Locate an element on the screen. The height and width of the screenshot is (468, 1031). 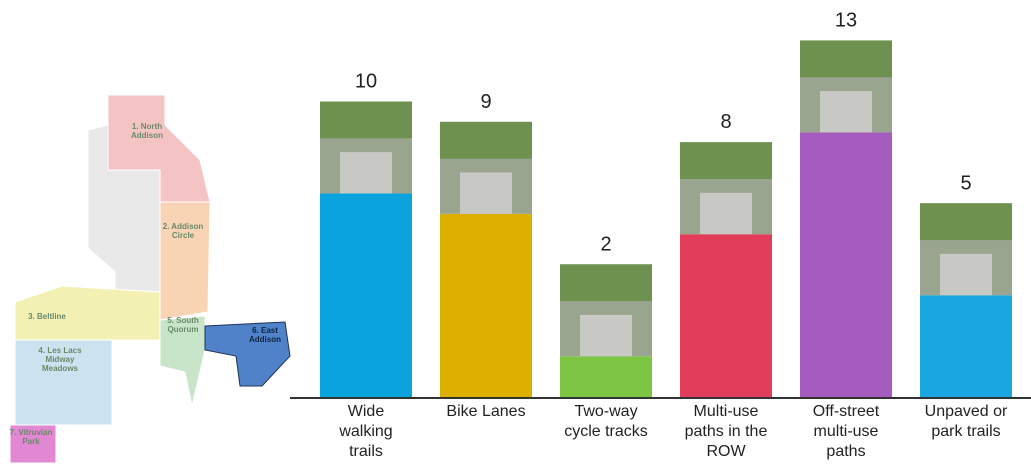
district-label: 3. Beltline is located at coordinates (47, 316).